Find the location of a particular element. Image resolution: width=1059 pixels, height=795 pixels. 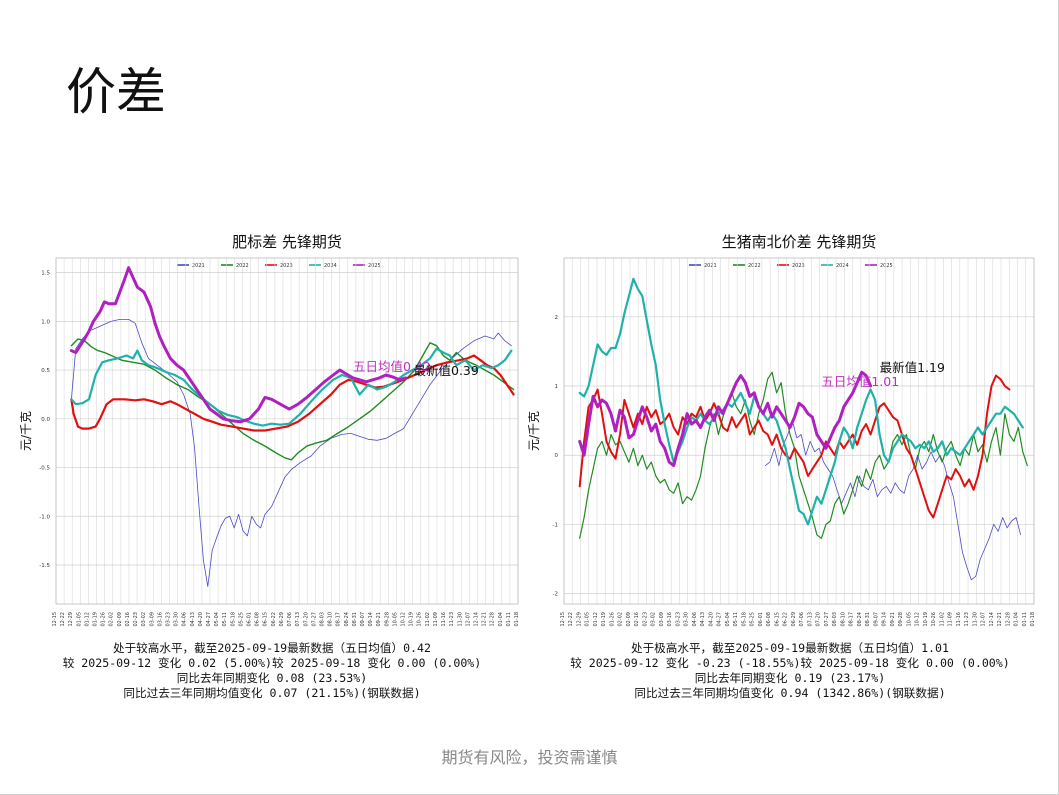

y-axis-label: 元/千克 is located at coordinates (26, 431).